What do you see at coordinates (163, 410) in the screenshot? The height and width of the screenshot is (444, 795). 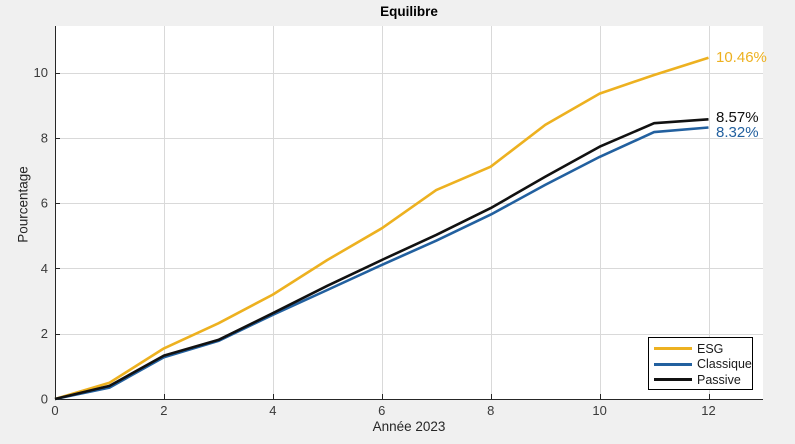 I see `x-tick-label-2: 2` at bounding box center [163, 410].